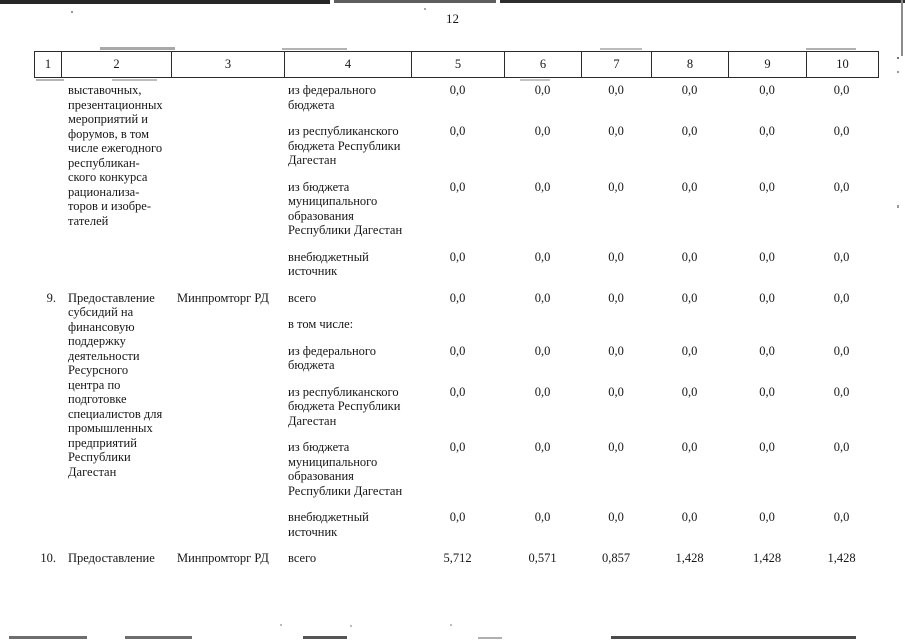  I want to click on funding-source-row: всего 5,712 0,571 0,857 1,428 1,428 1,428, so click(580, 558).